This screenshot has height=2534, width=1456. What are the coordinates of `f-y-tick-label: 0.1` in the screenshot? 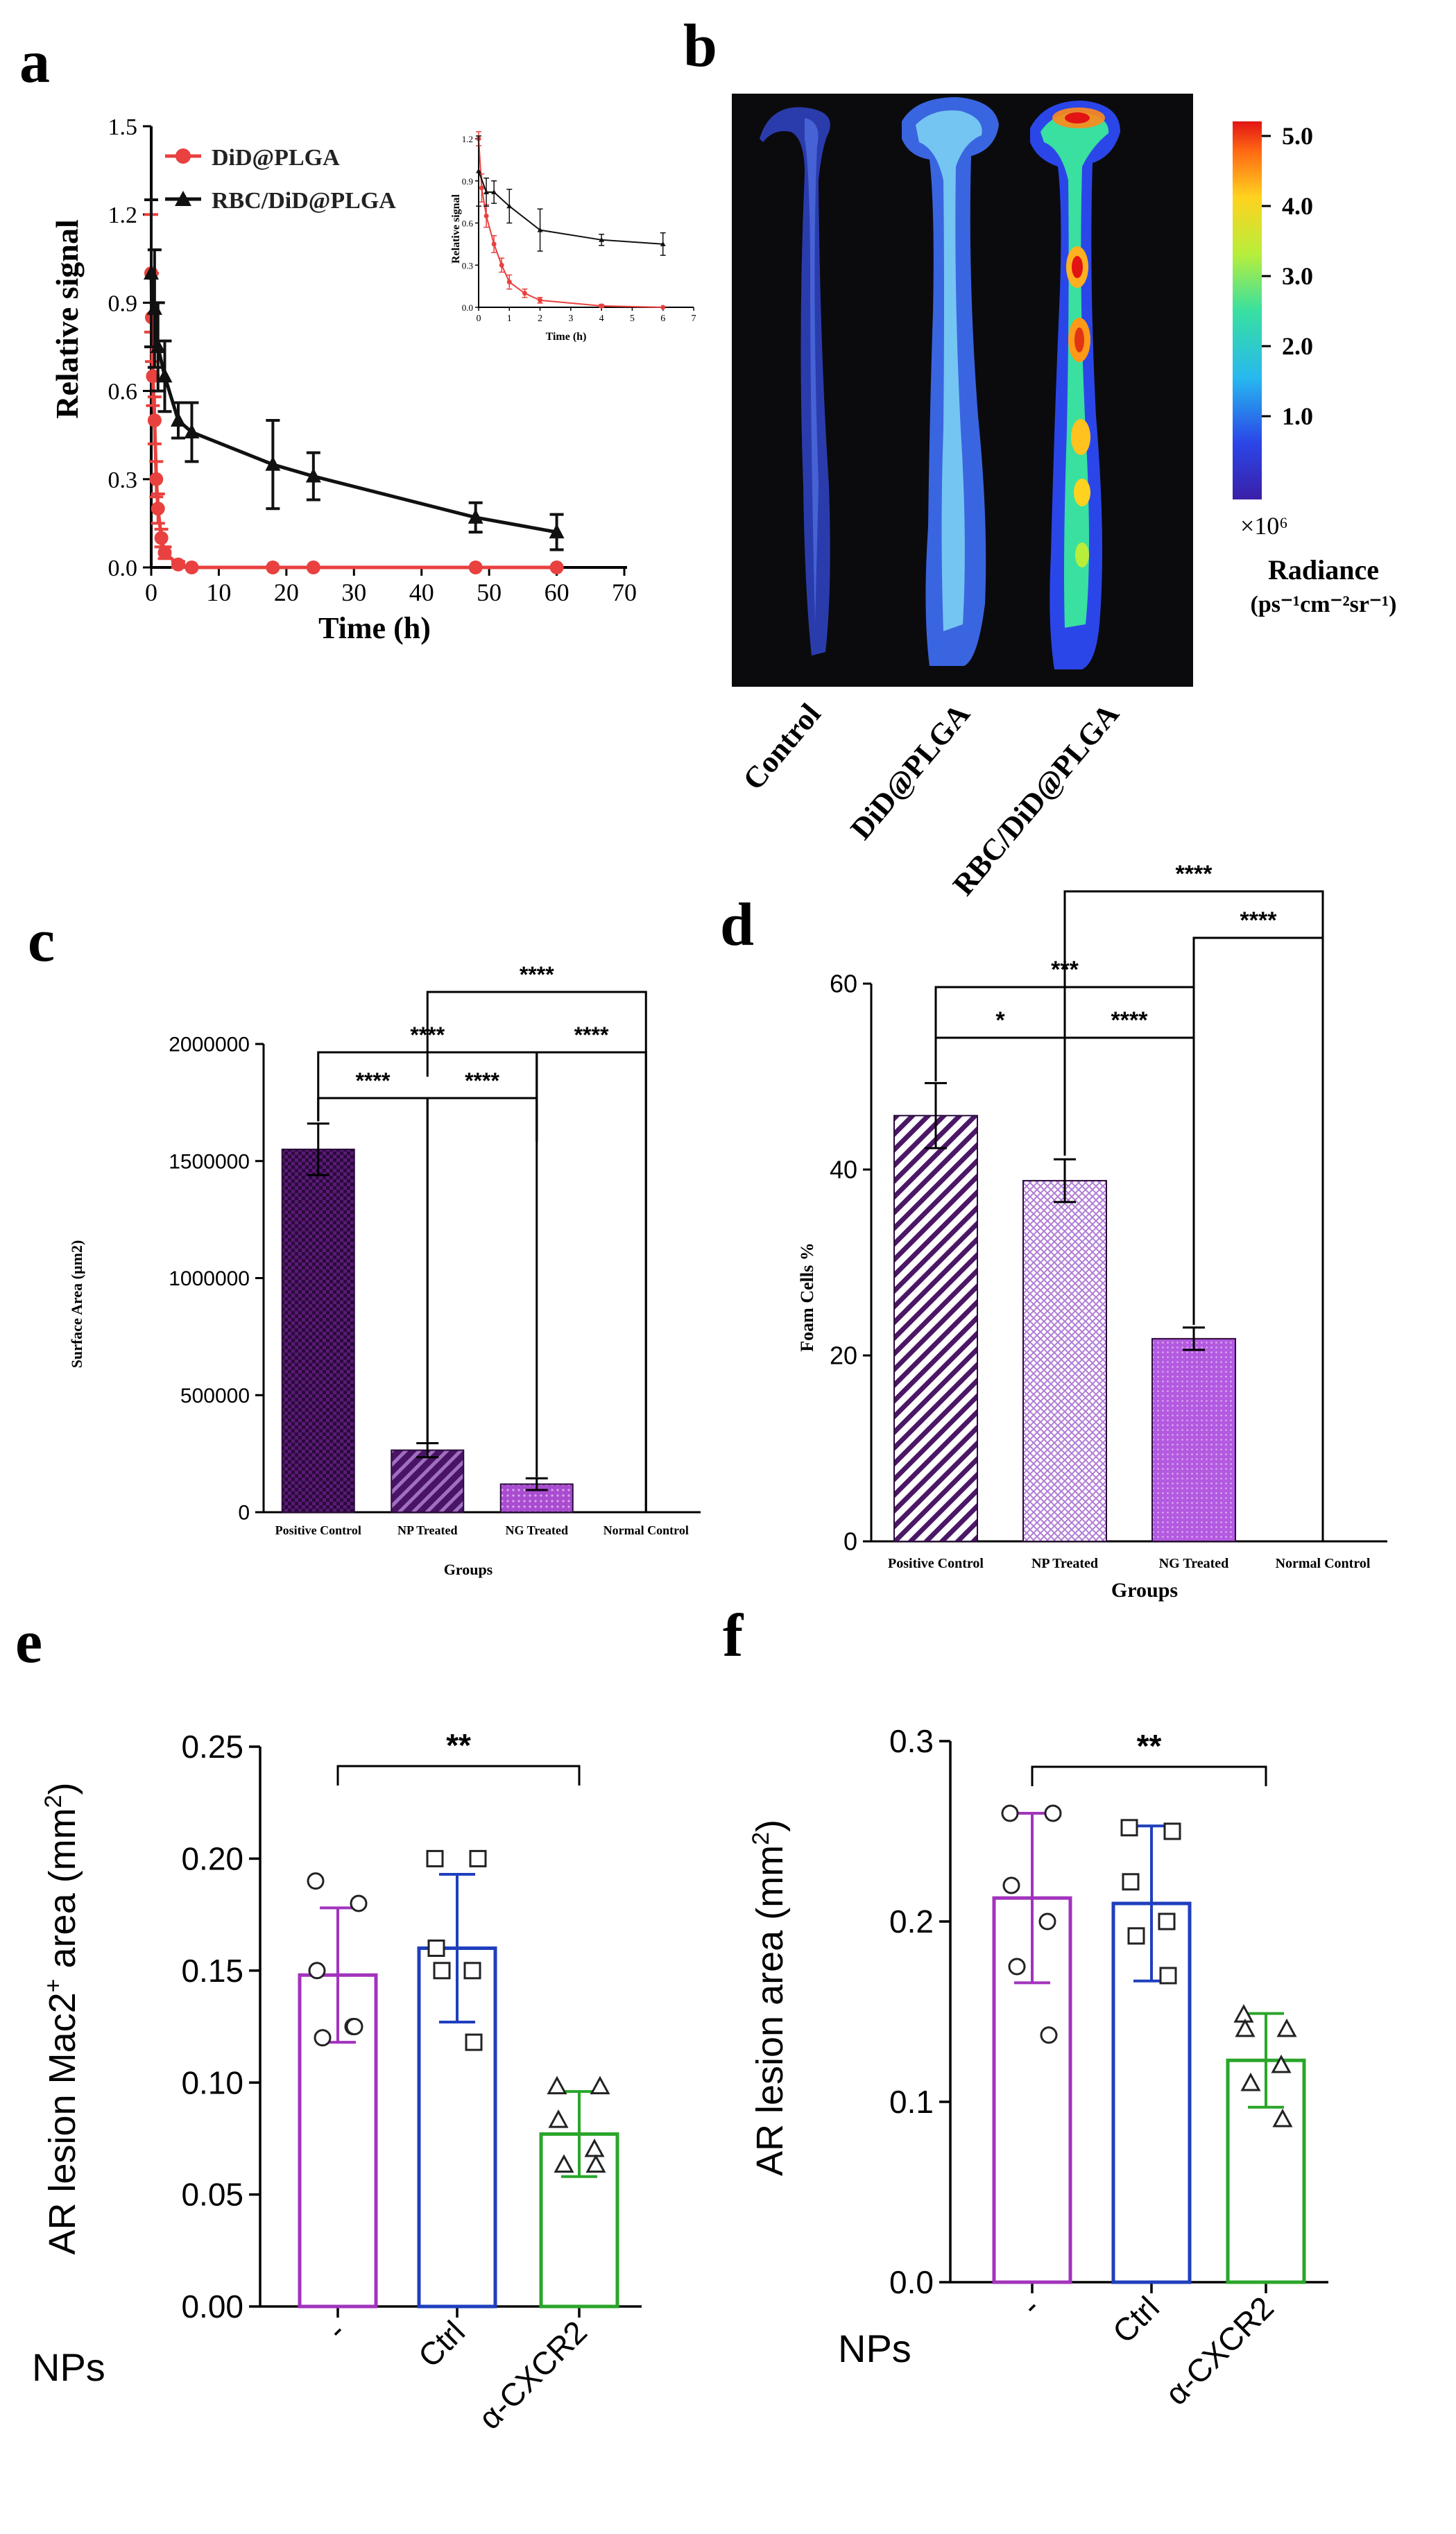 It's located at (911, 2102).